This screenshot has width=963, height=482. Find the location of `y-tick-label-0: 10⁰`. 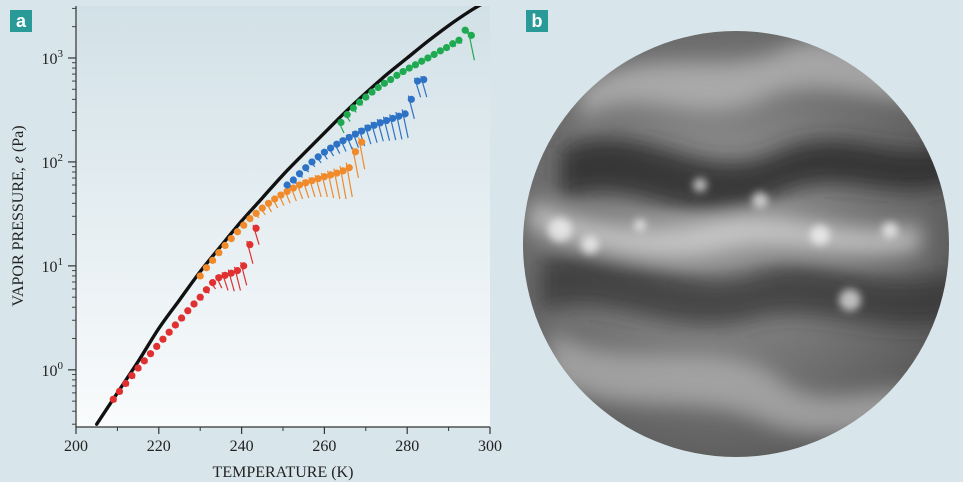

y-tick-label-0: 10⁰ is located at coordinates (53, 370).